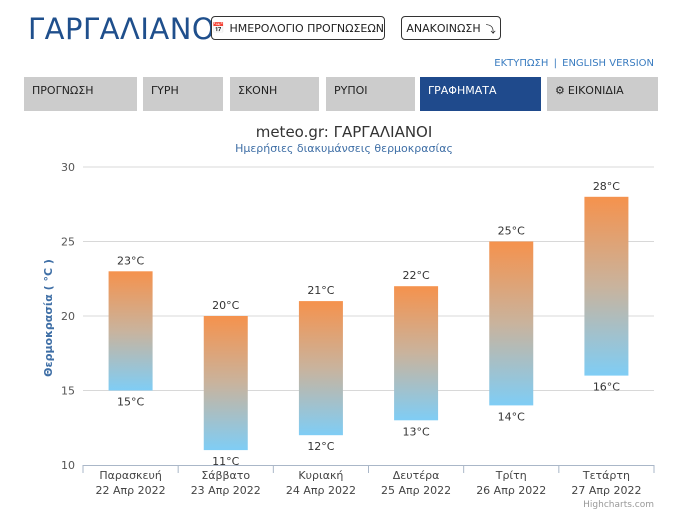 The width and height of the screenshot is (673, 532). Describe the element at coordinates (68, 242) in the screenshot. I see `y-tick-label: 25` at that location.